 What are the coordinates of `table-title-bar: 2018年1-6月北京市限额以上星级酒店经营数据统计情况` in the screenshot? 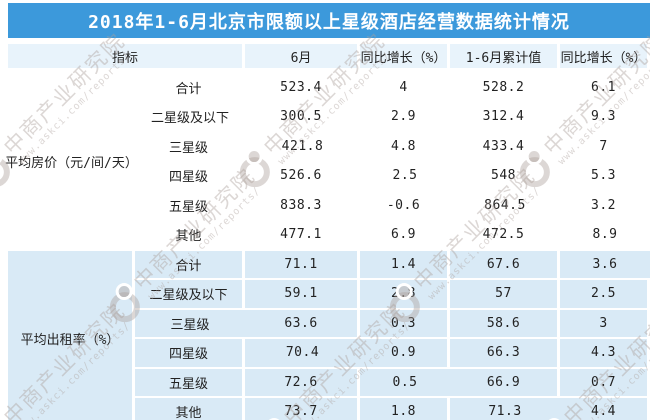 It's located at (329, 20).